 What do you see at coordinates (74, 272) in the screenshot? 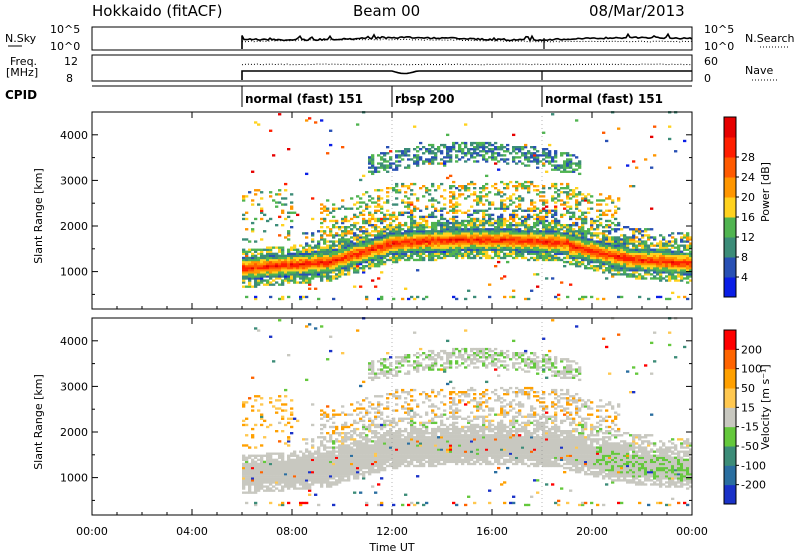
I see `y-tick-label: 1000` at bounding box center [74, 272].